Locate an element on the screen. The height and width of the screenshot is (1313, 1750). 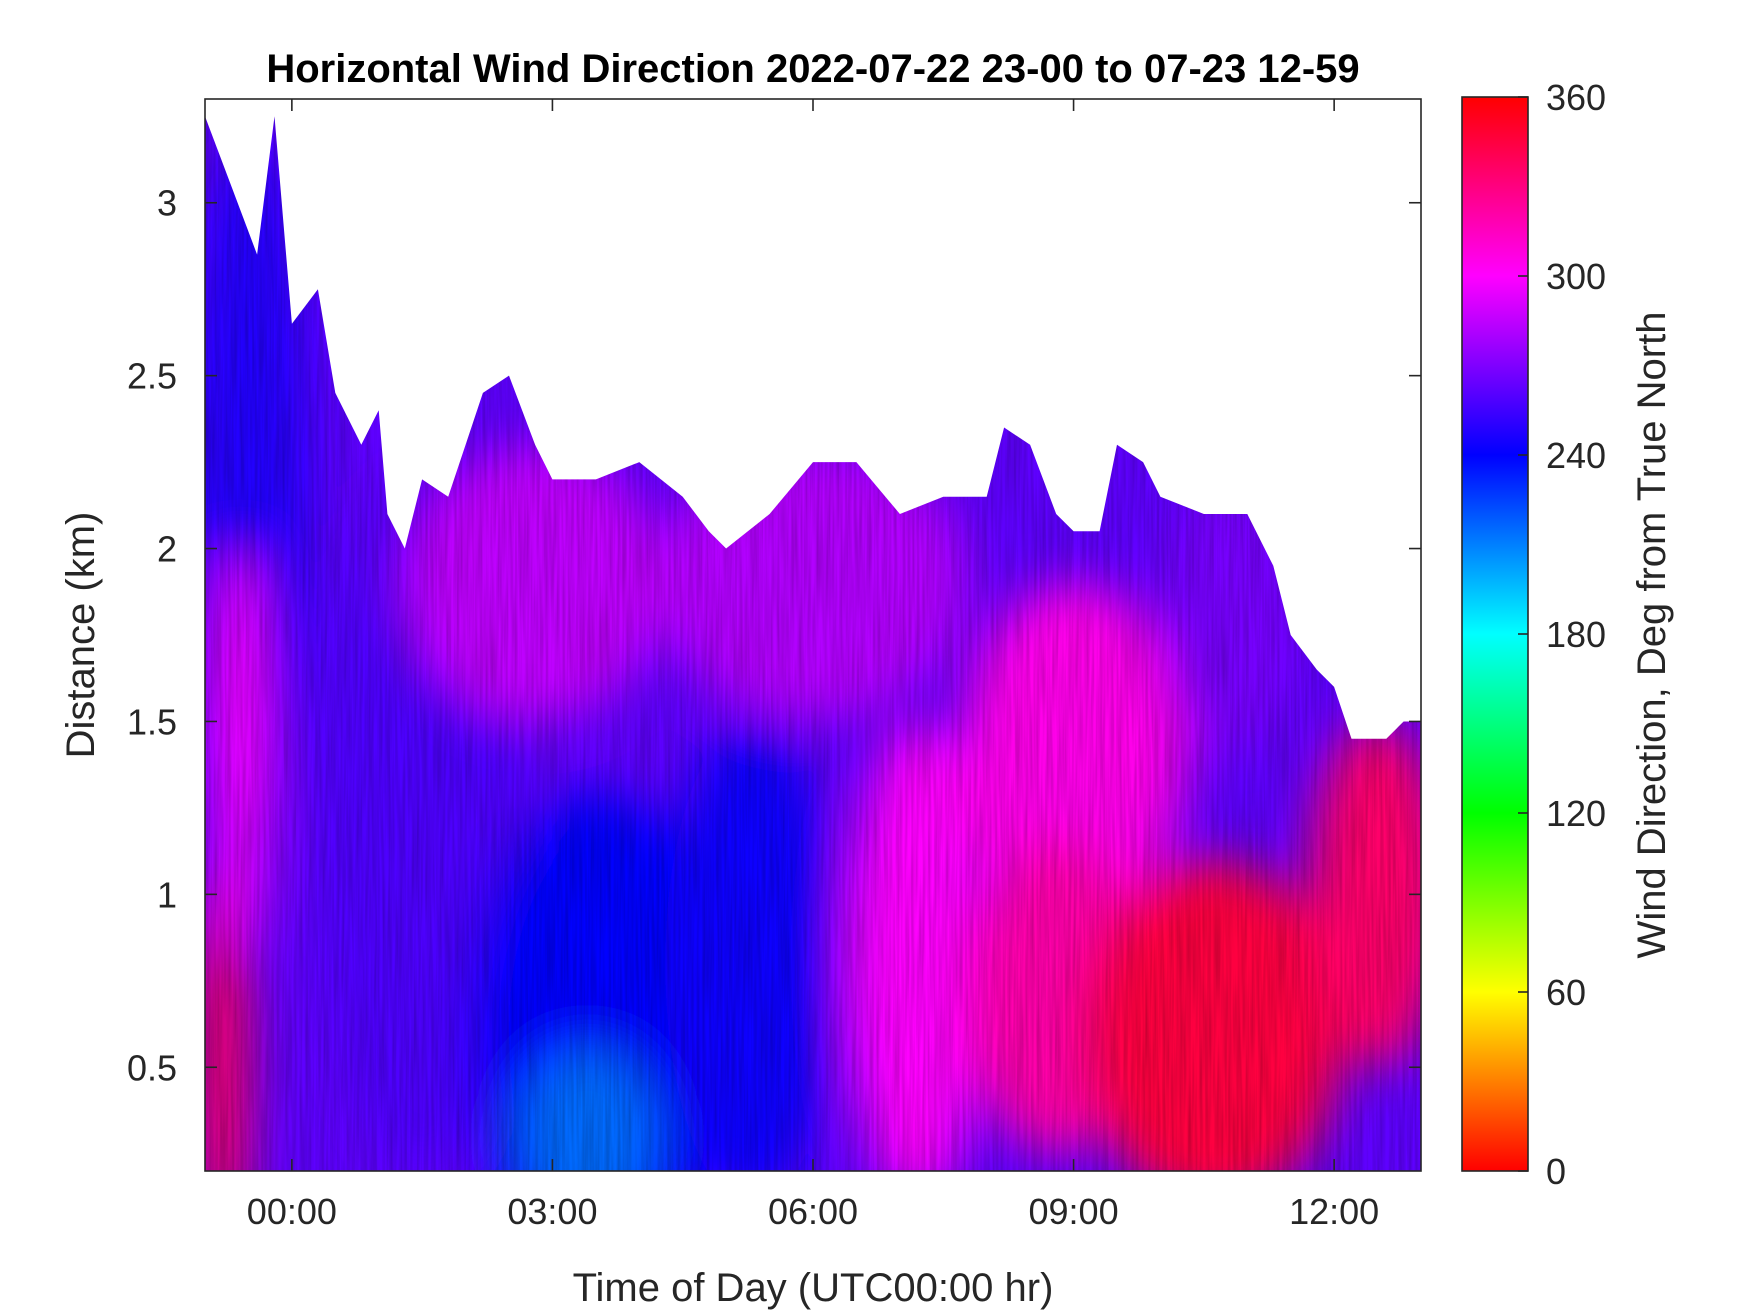
y-tick-label: 1 is located at coordinates (167, 894).